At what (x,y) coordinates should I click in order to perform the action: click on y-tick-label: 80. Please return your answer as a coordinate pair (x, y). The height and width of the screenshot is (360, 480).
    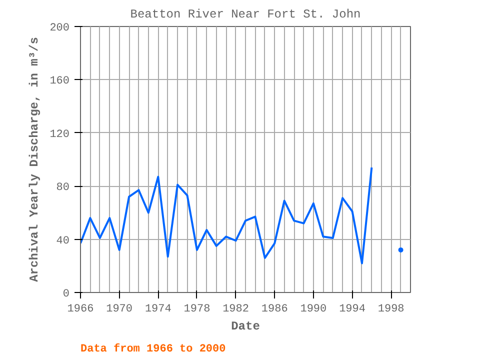
    Looking at the image, I should click on (63, 188).